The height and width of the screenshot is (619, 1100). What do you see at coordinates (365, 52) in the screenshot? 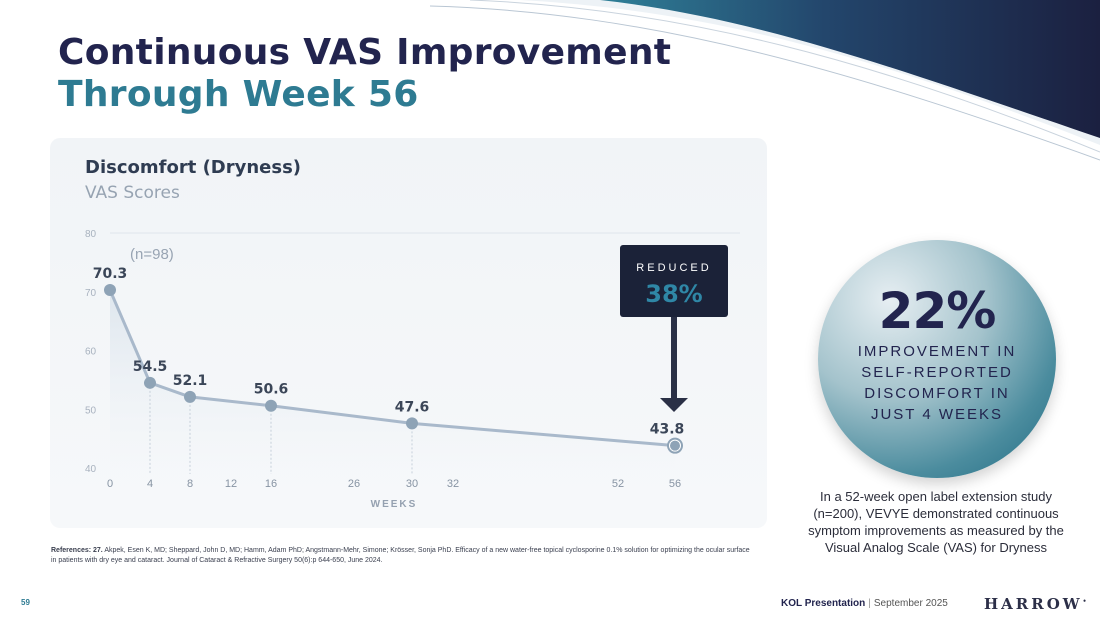
I see `slide-title-line1: Continuous VAS Improvement` at bounding box center [365, 52].